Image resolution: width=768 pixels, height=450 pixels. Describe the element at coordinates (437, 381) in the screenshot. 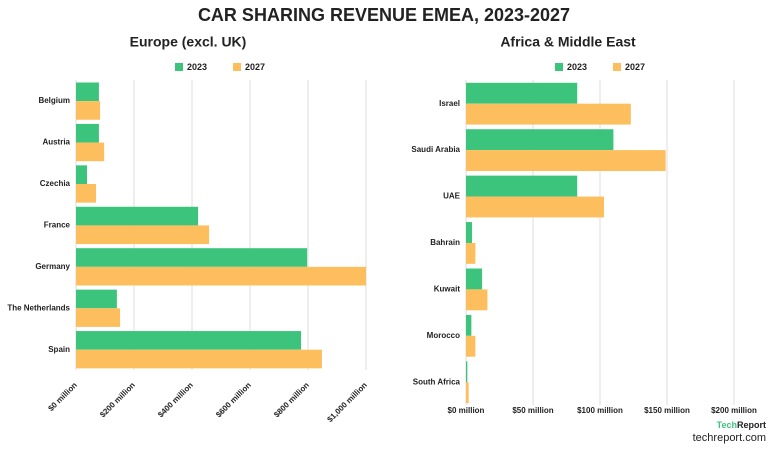

I see `y-tick-label: South Africa` at that location.